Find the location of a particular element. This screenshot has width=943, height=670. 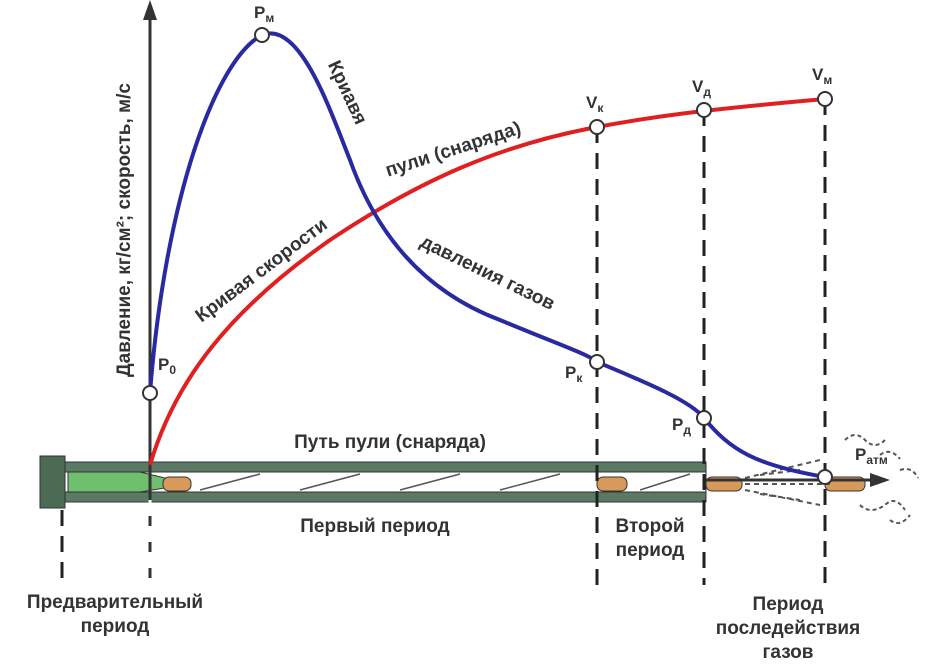

period-label: Второй is located at coordinates (649, 526).